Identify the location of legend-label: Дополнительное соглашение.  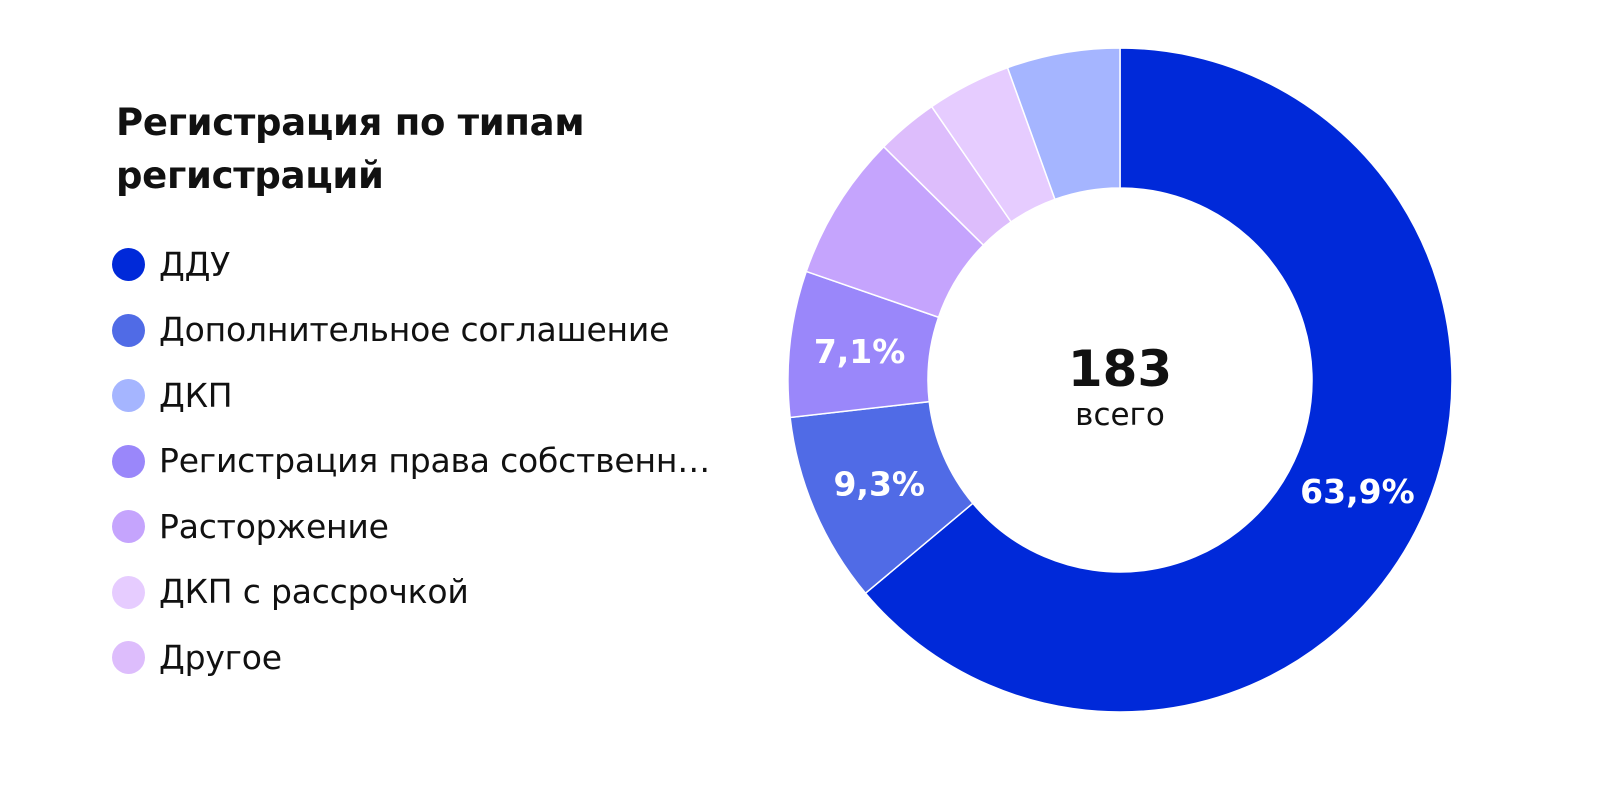
(414, 330).